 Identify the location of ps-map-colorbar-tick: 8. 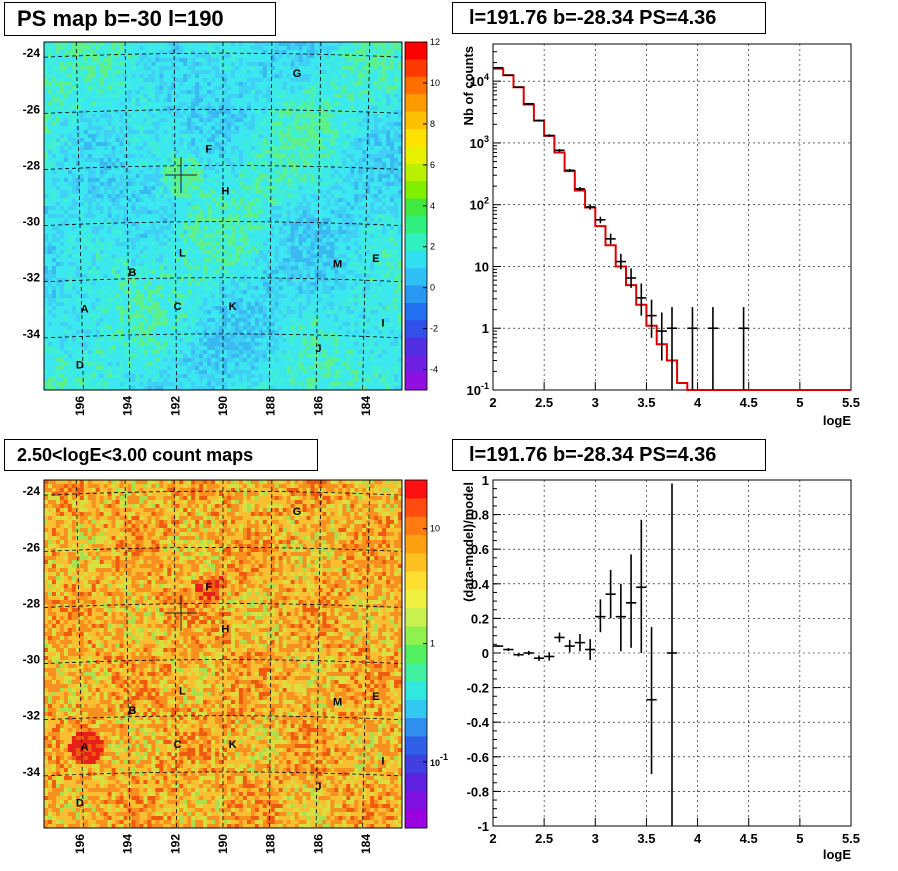
(432, 124).